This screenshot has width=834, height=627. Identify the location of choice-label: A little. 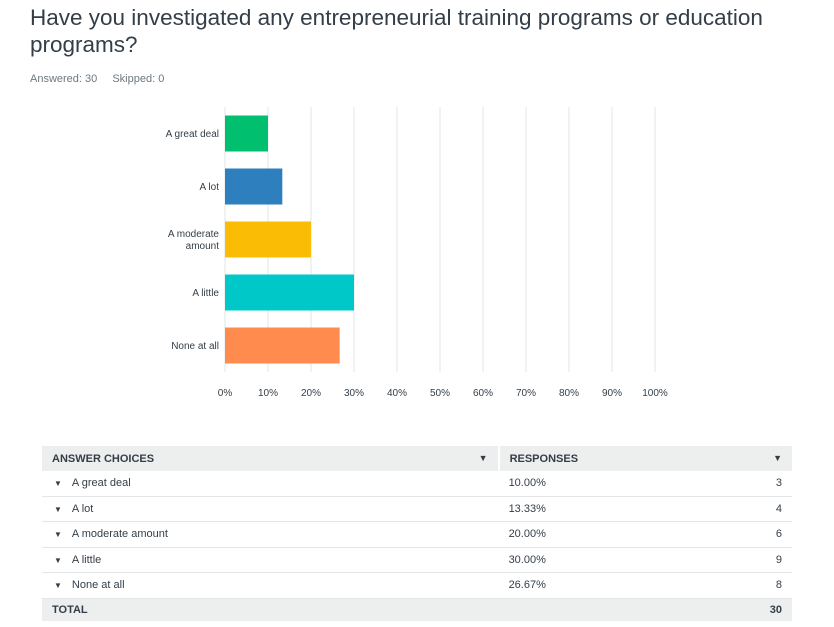
(86, 559).